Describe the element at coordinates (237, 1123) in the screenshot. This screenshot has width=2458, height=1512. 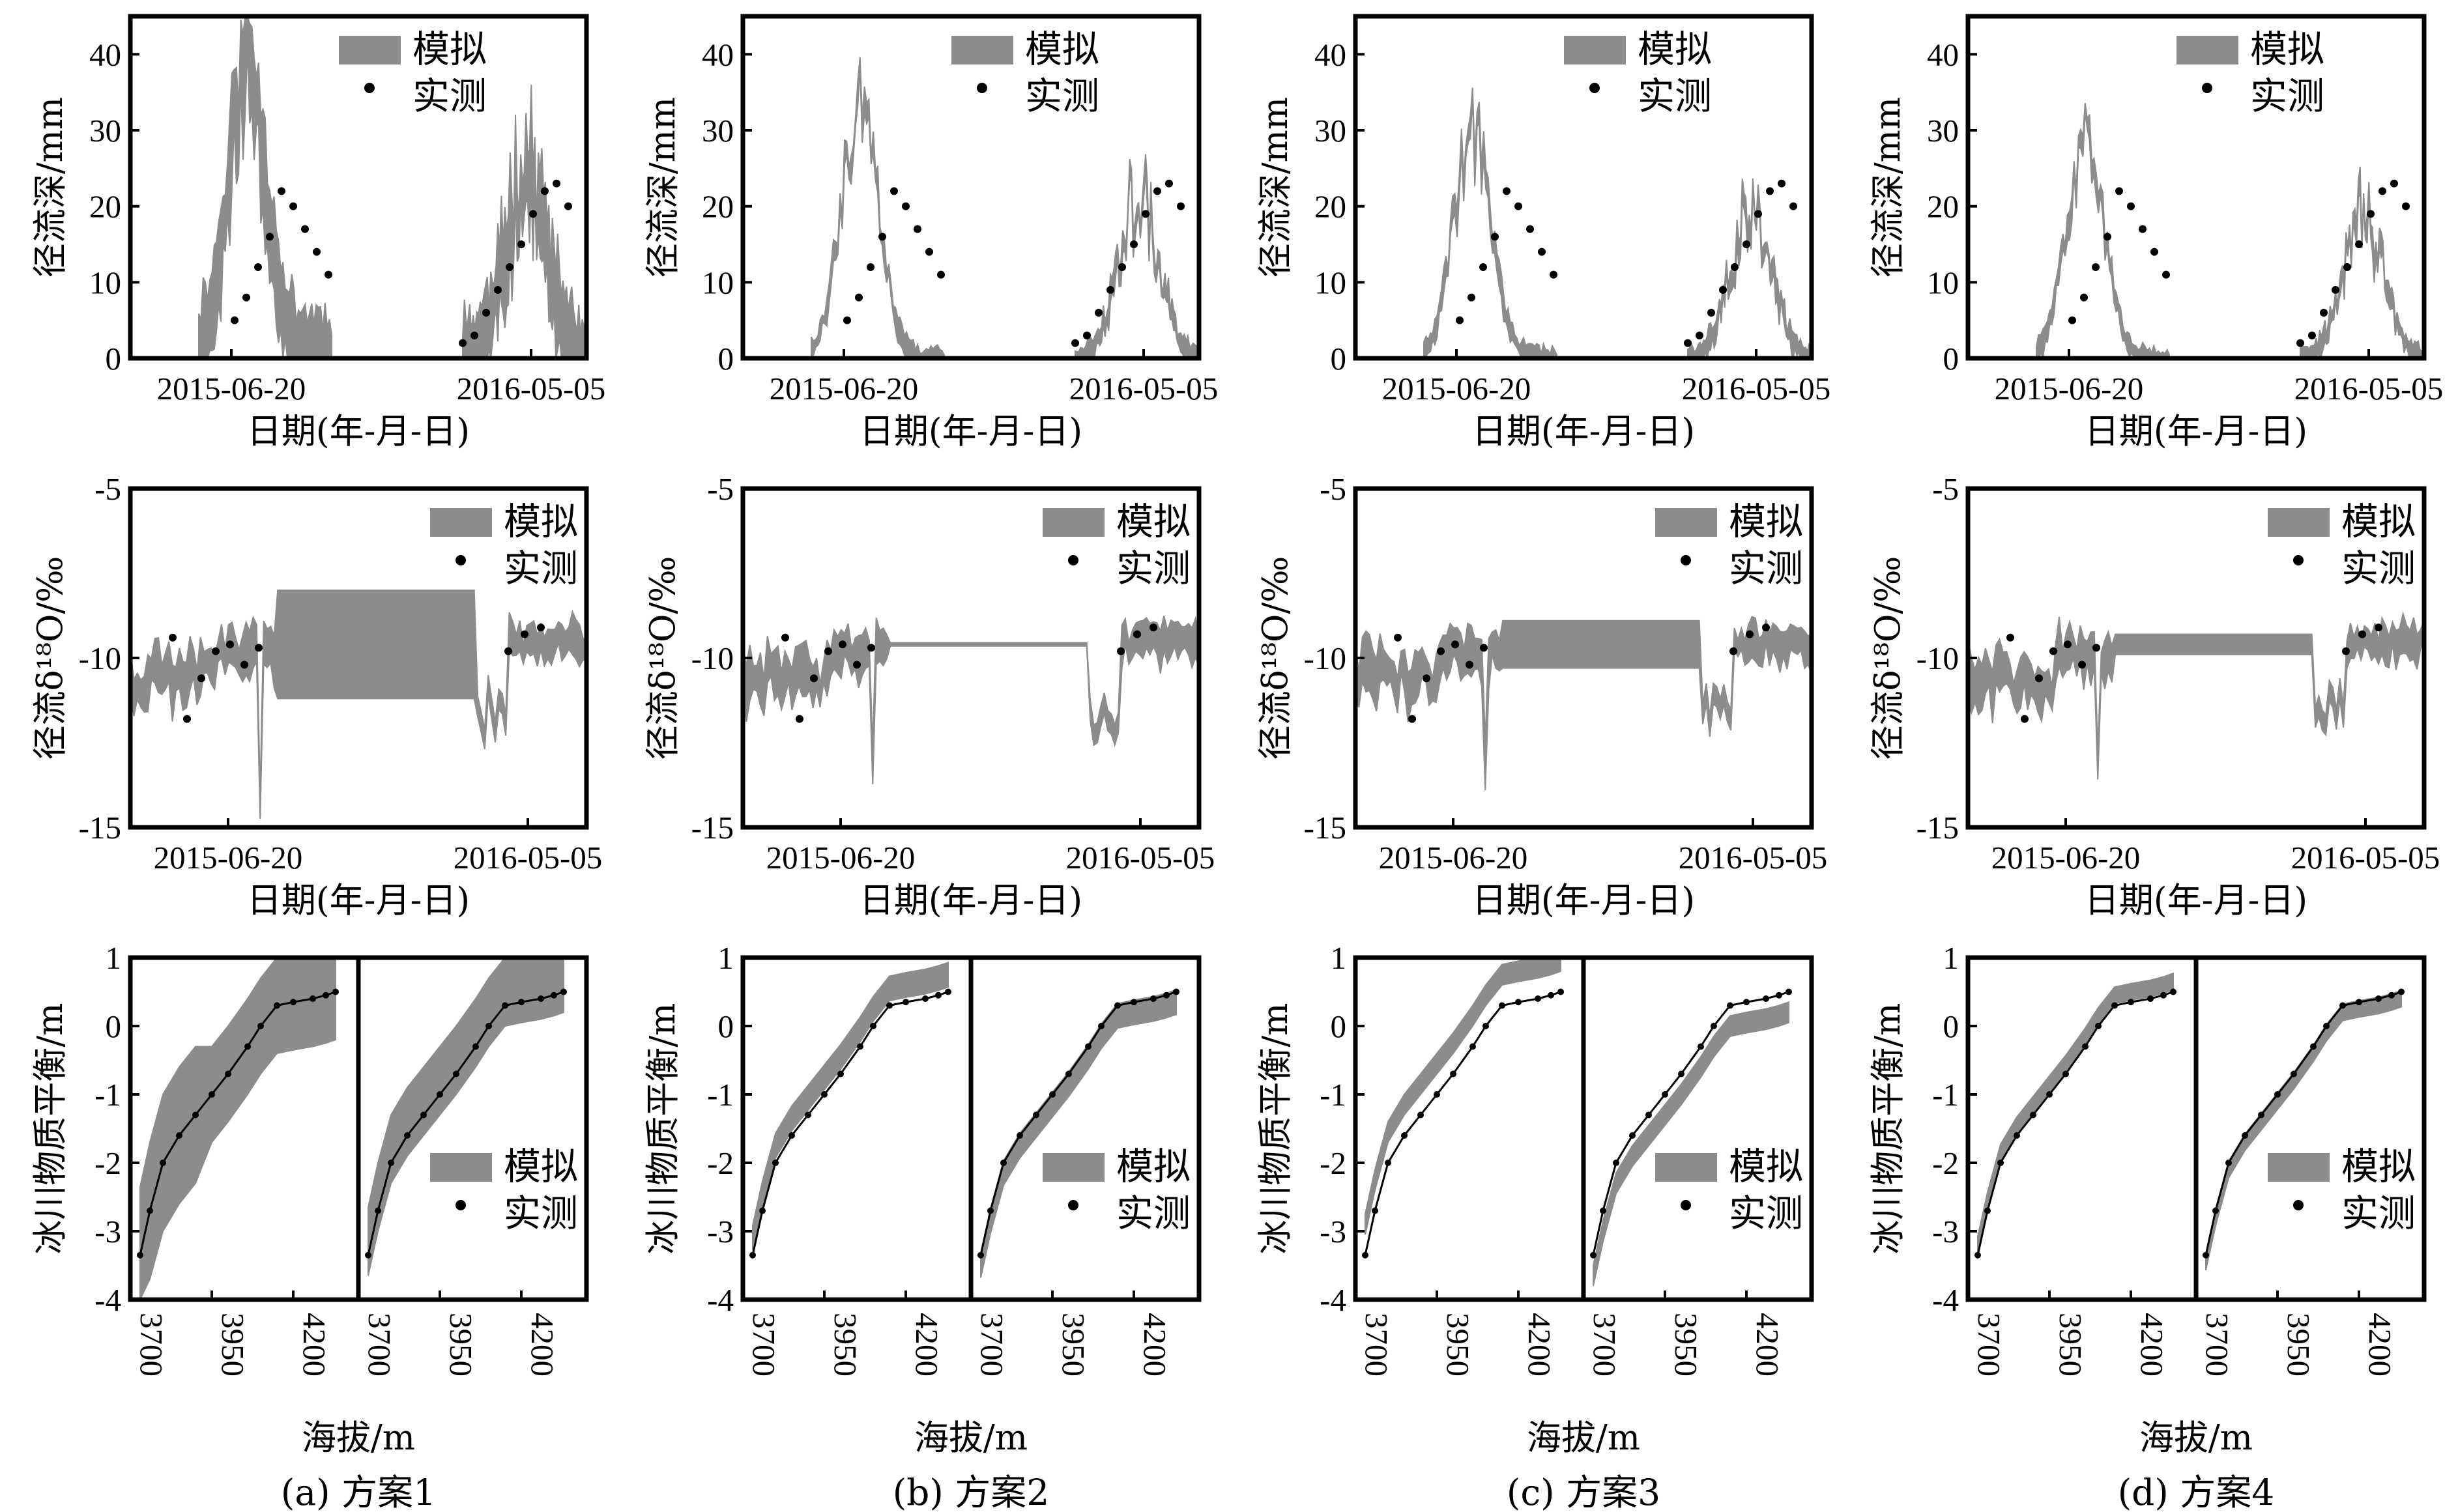
I see `glacier-obs-line` at that location.